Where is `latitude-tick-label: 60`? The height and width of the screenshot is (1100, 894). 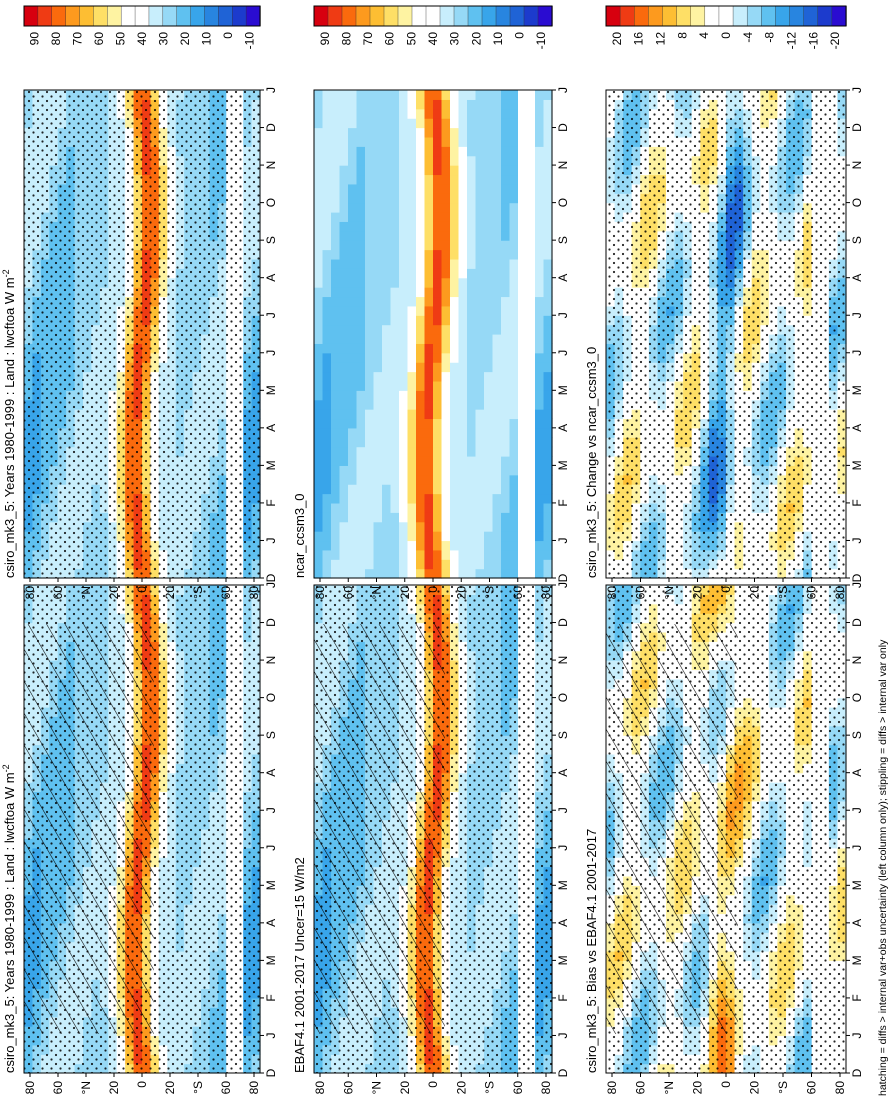
latitude-tick-label: 60 is located at coordinates (58, 1088).